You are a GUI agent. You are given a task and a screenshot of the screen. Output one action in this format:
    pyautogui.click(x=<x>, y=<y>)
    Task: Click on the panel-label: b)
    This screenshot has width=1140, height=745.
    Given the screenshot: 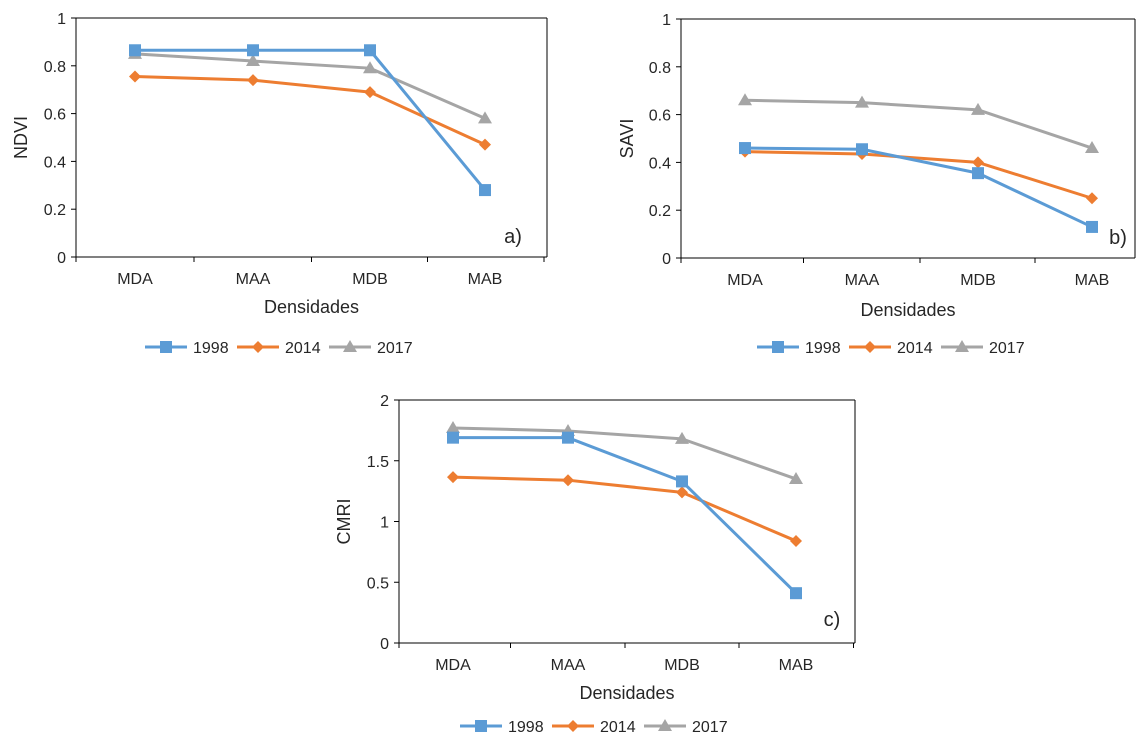 What is the action you would take?
    pyautogui.click(x=1118, y=238)
    